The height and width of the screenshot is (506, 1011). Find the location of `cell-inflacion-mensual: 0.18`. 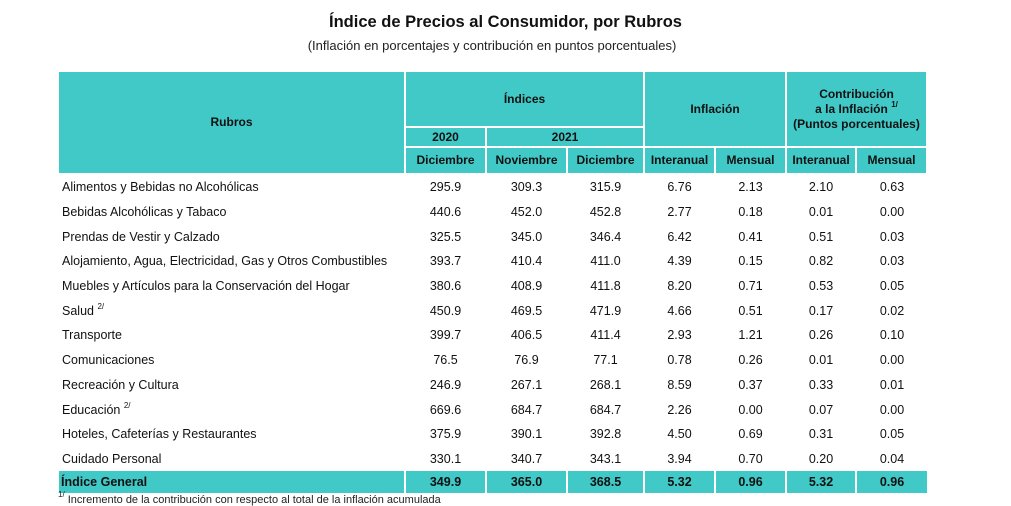

cell-inflacion-mensual: 0.18 is located at coordinates (750, 212).